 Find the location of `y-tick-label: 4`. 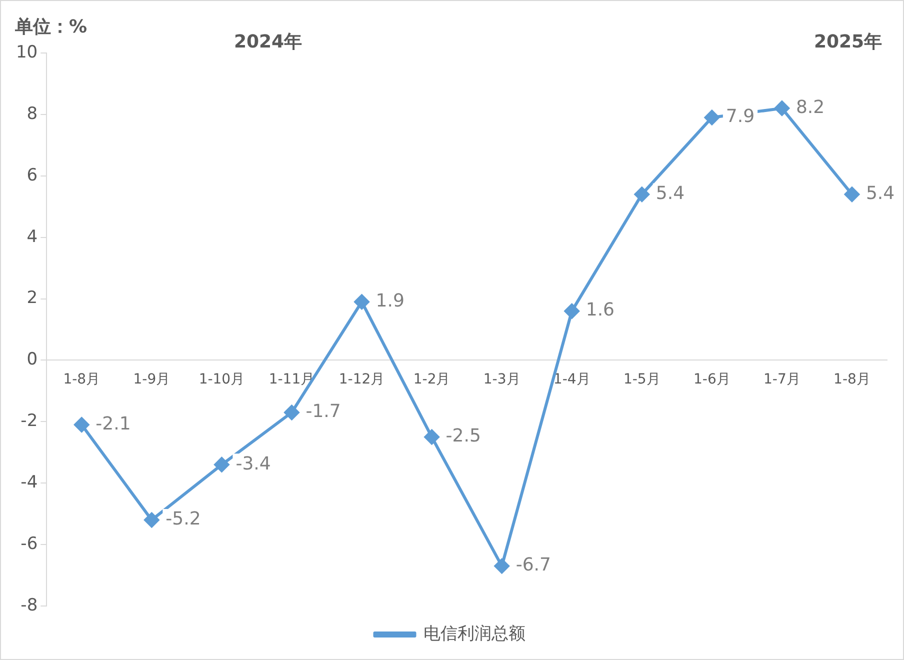

y-tick-label: 4 is located at coordinates (32, 236).